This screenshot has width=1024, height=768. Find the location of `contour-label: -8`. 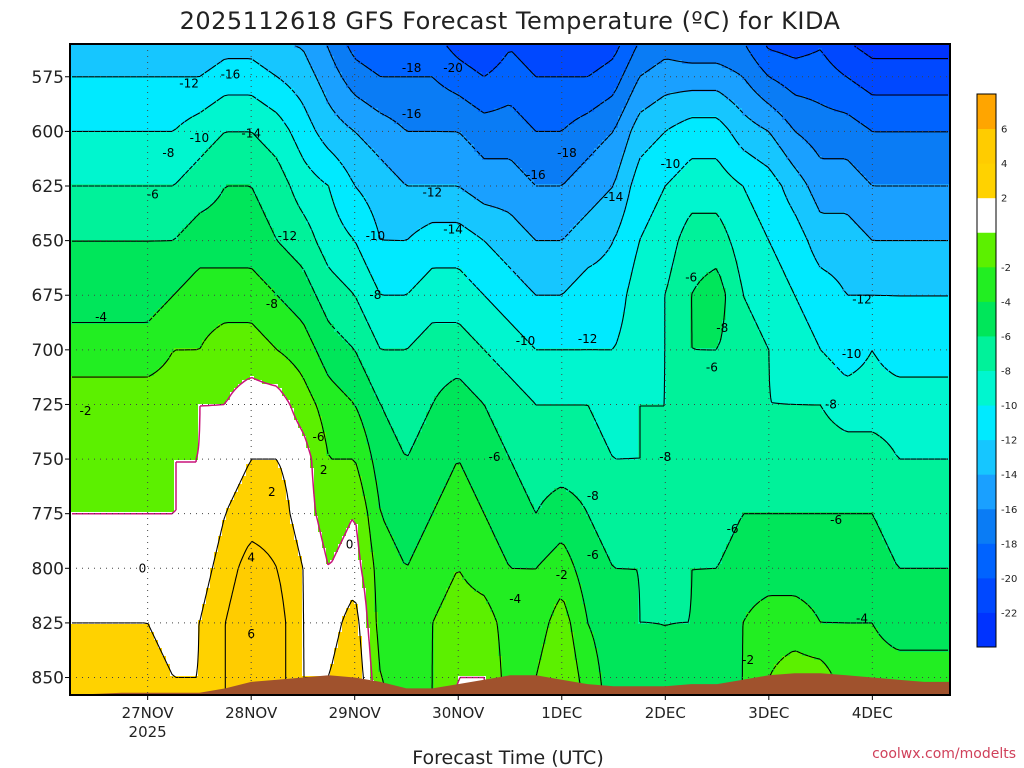

contour-label: -8 is located at coordinates (831, 404).